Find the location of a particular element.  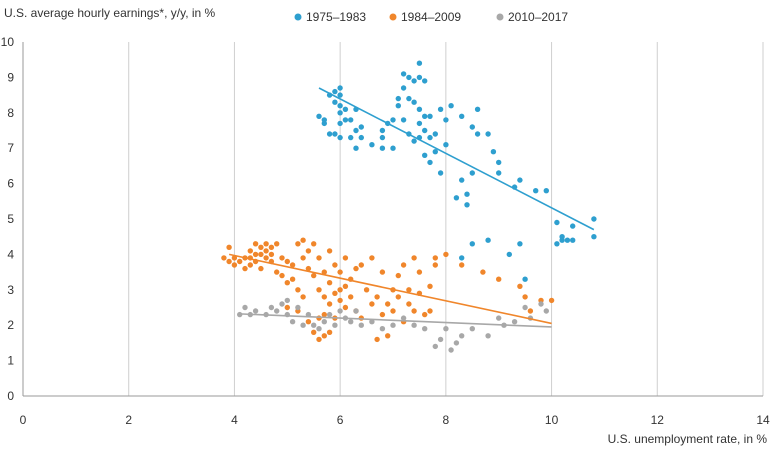

x-tick-label: 6 is located at coordinates (340, 420).